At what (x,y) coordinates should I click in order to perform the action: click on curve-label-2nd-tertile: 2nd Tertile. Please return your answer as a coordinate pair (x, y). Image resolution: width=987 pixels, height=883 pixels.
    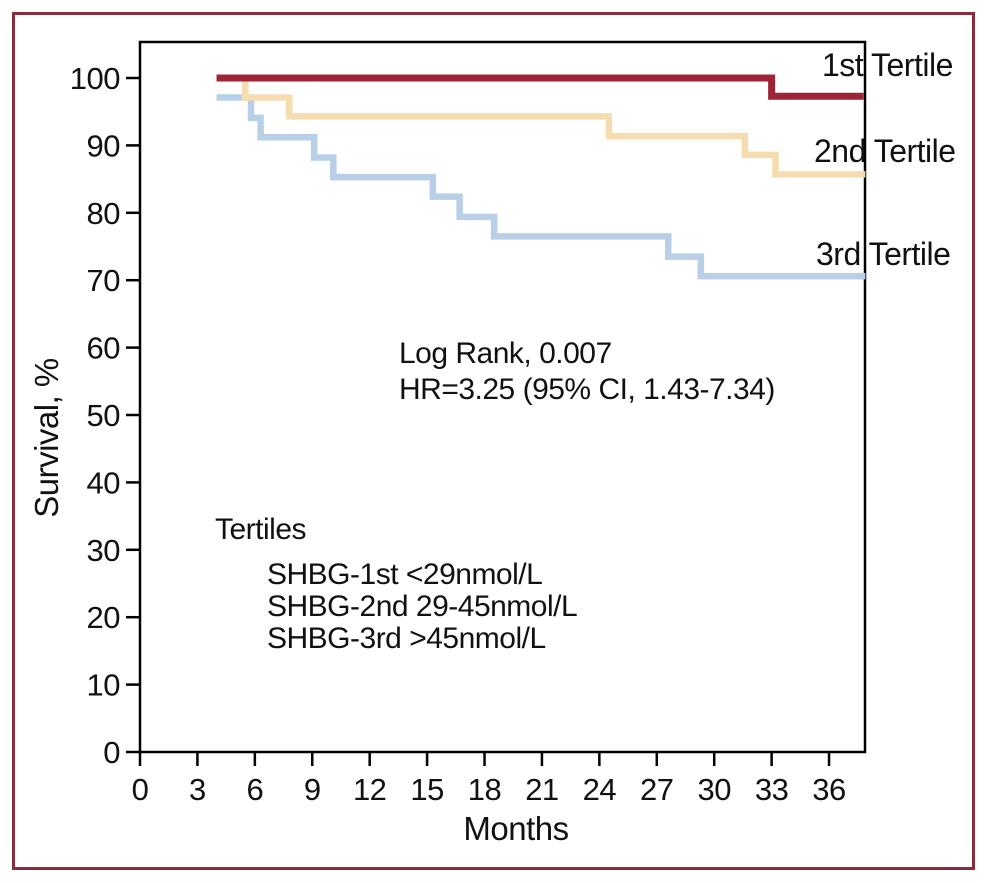
    Looking at the image, I should click on (885, 151).